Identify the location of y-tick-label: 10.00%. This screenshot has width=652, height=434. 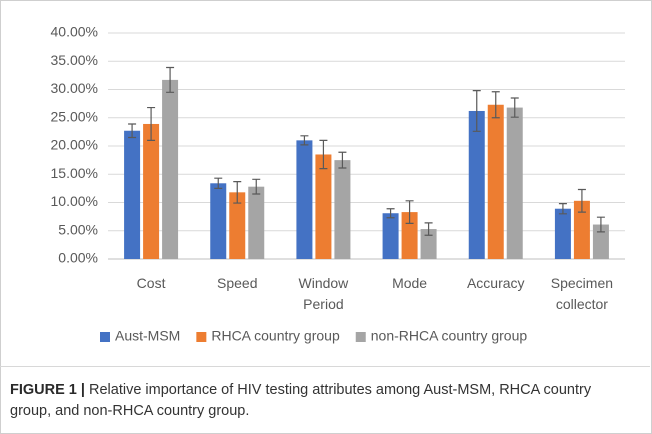
(74, 201).